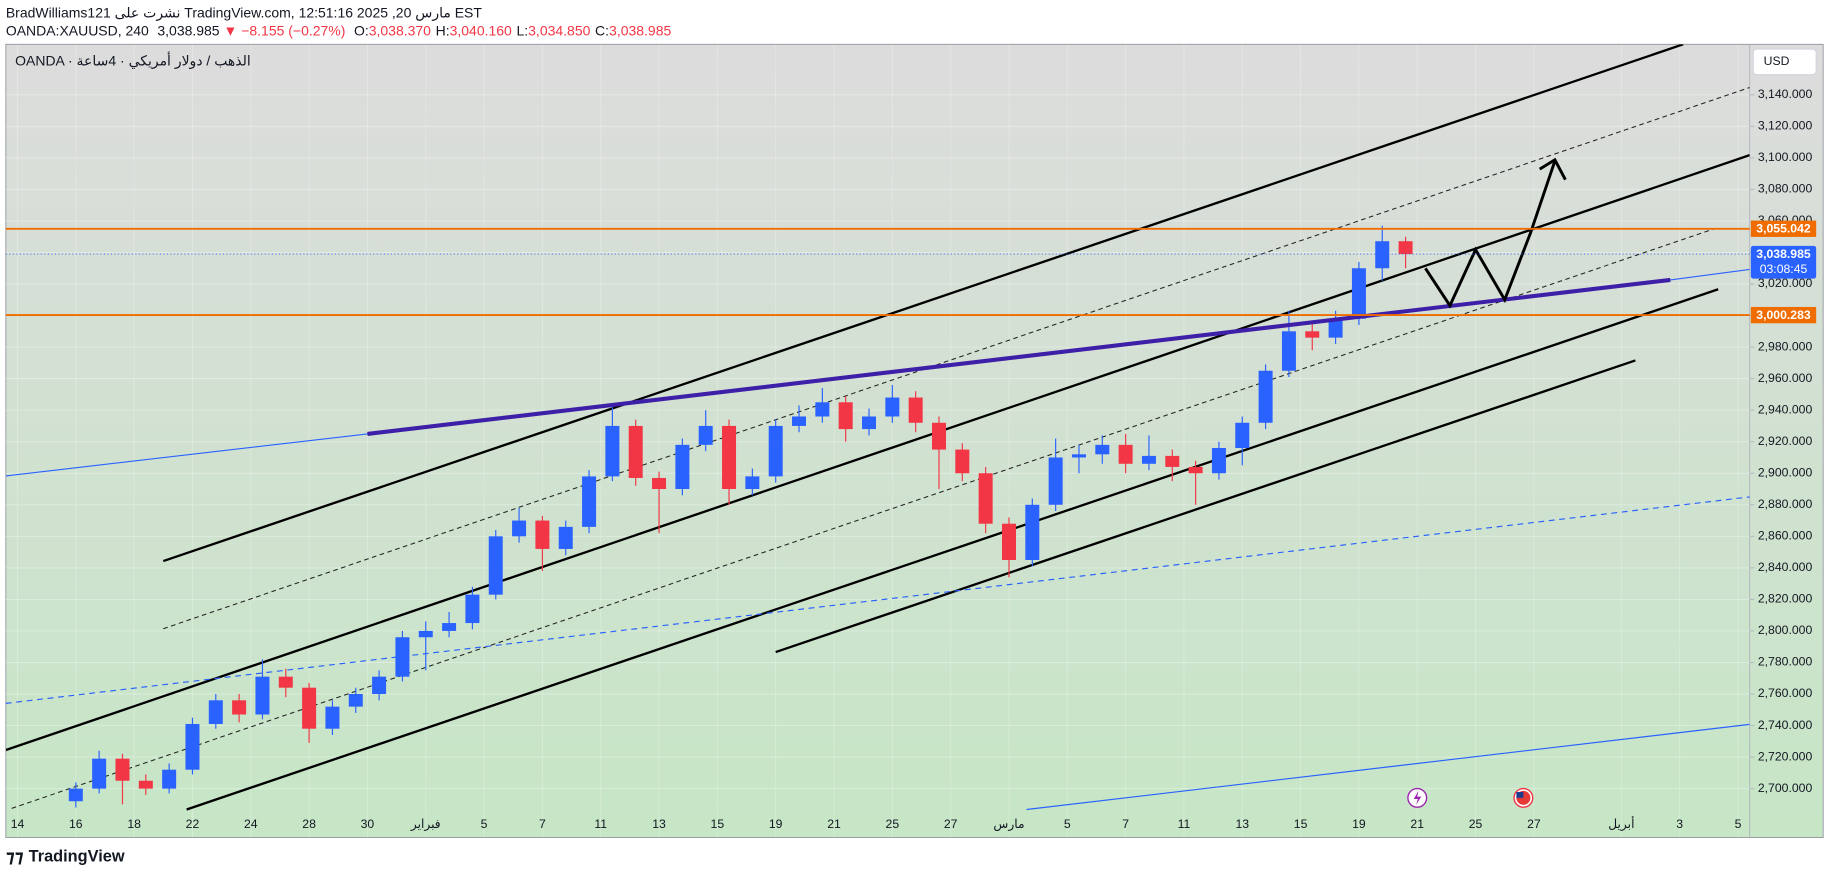  I want to click on y-tick-label: 2,840.000, so click(1785, 567).